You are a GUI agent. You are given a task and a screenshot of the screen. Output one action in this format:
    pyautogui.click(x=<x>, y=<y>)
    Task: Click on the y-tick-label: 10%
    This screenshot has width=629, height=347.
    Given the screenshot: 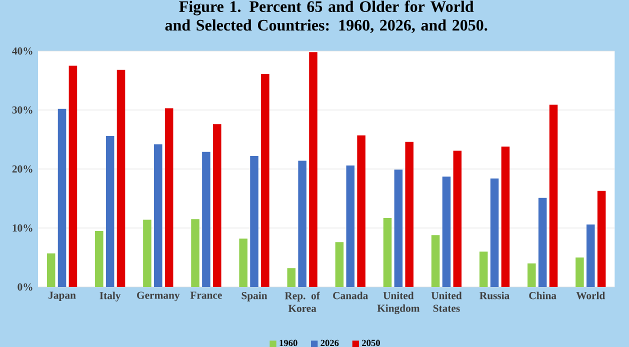 What is the action you would take?
    pyautogui.click(x=22, y=228)
    